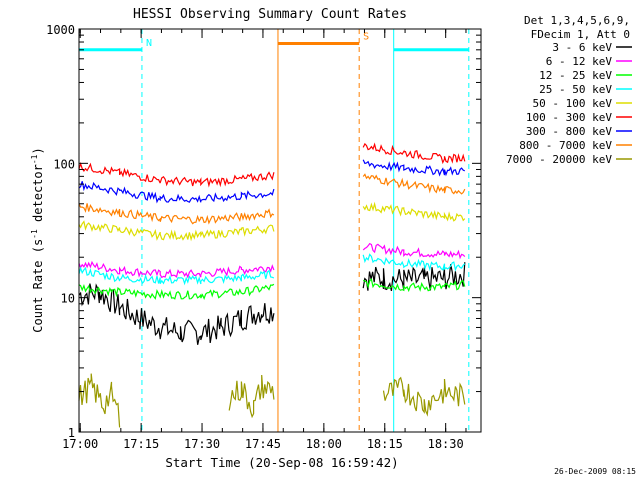 The image size is (640, 480). Describe the element at coordinates (38, 196) in the screenshot. I see `y-axis-label-mid: detector` at that location.